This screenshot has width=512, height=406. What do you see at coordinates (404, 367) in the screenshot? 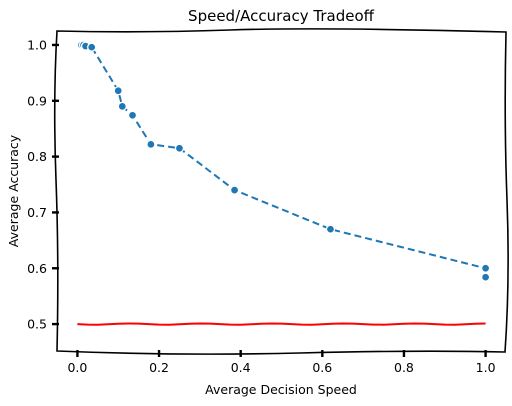
I see `x-tick-label: 0.8` at bounding box center [404, 367].